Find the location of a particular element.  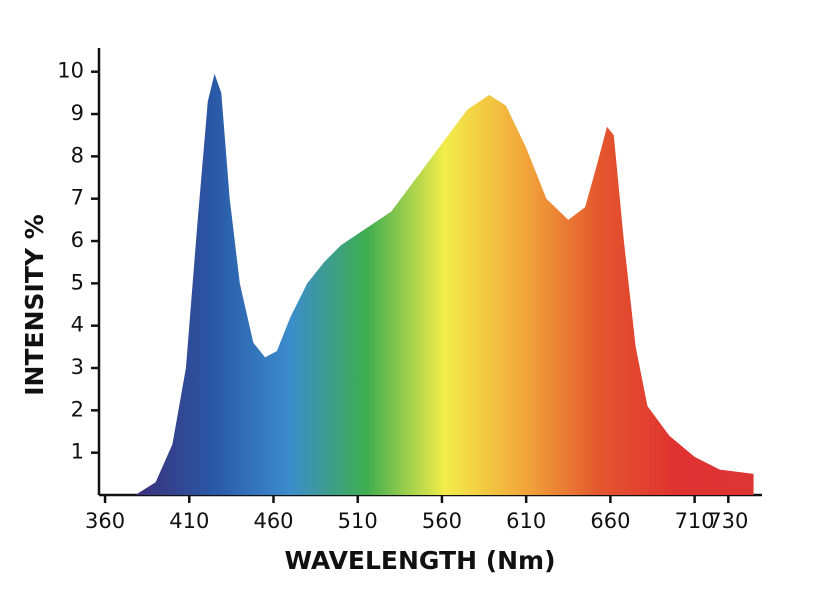

y-tick-label: 9 is located at coordinates (77, 113).